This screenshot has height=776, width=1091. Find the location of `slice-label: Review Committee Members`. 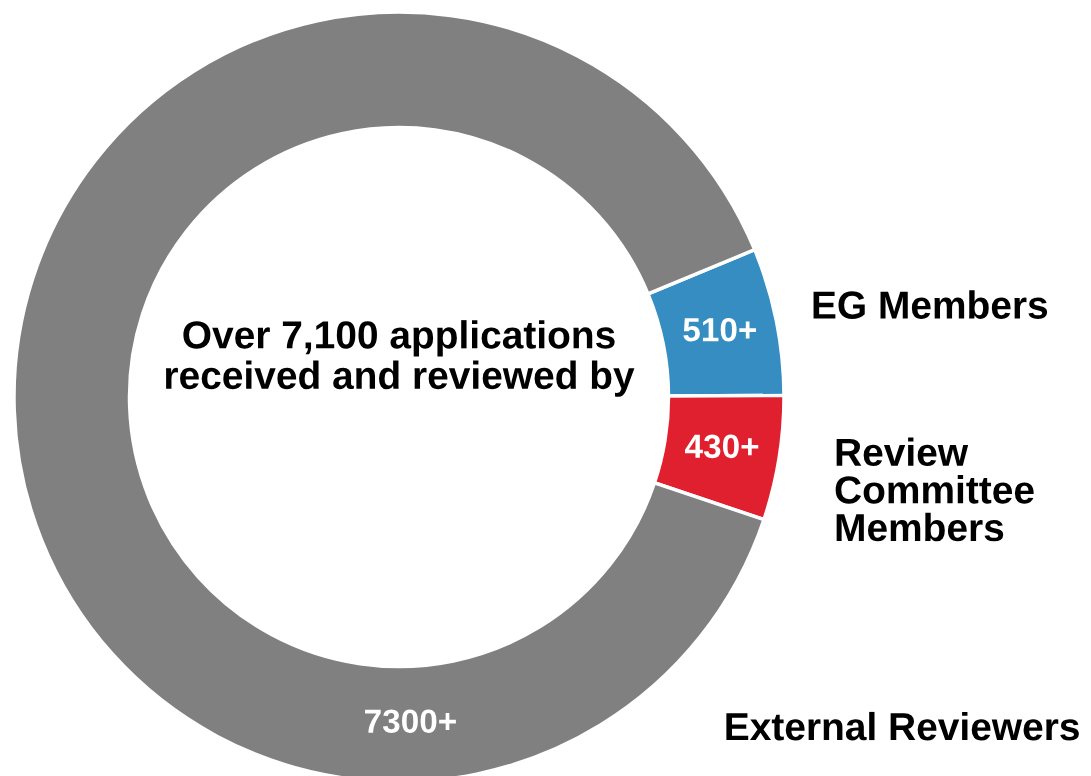

slice-label: Review Committee Members is located at coordinates (934, 489).